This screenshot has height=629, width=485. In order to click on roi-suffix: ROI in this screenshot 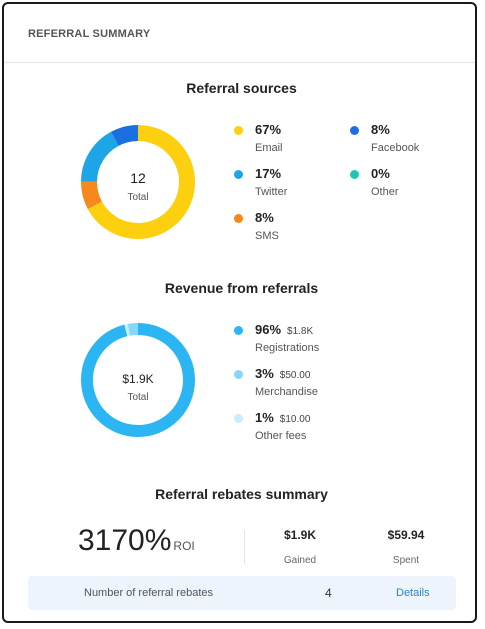, I will do `click(184, 546)`.